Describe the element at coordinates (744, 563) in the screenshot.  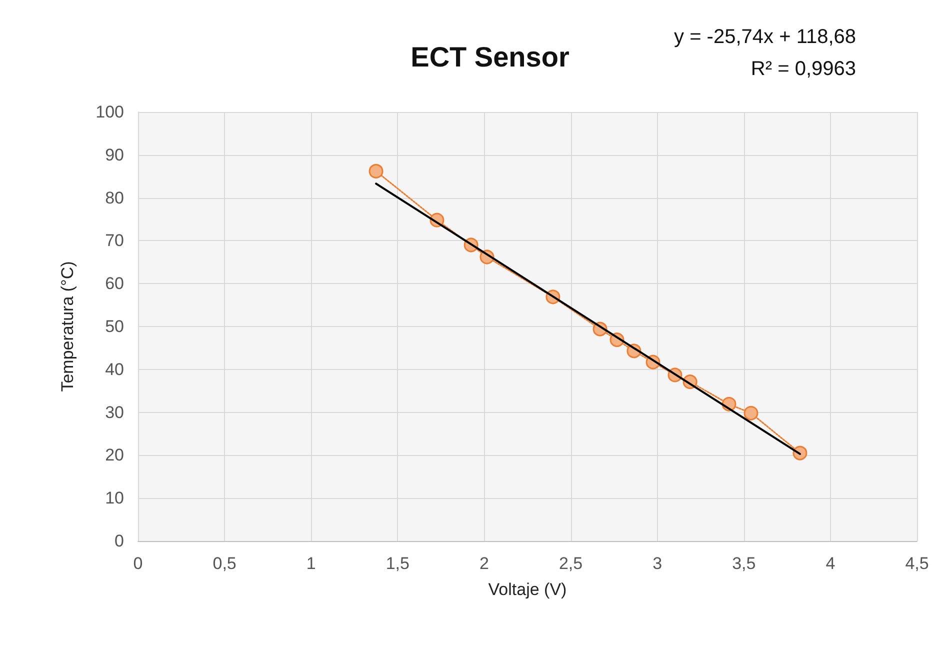
I see `x-tick-label: 3,5` at that location.